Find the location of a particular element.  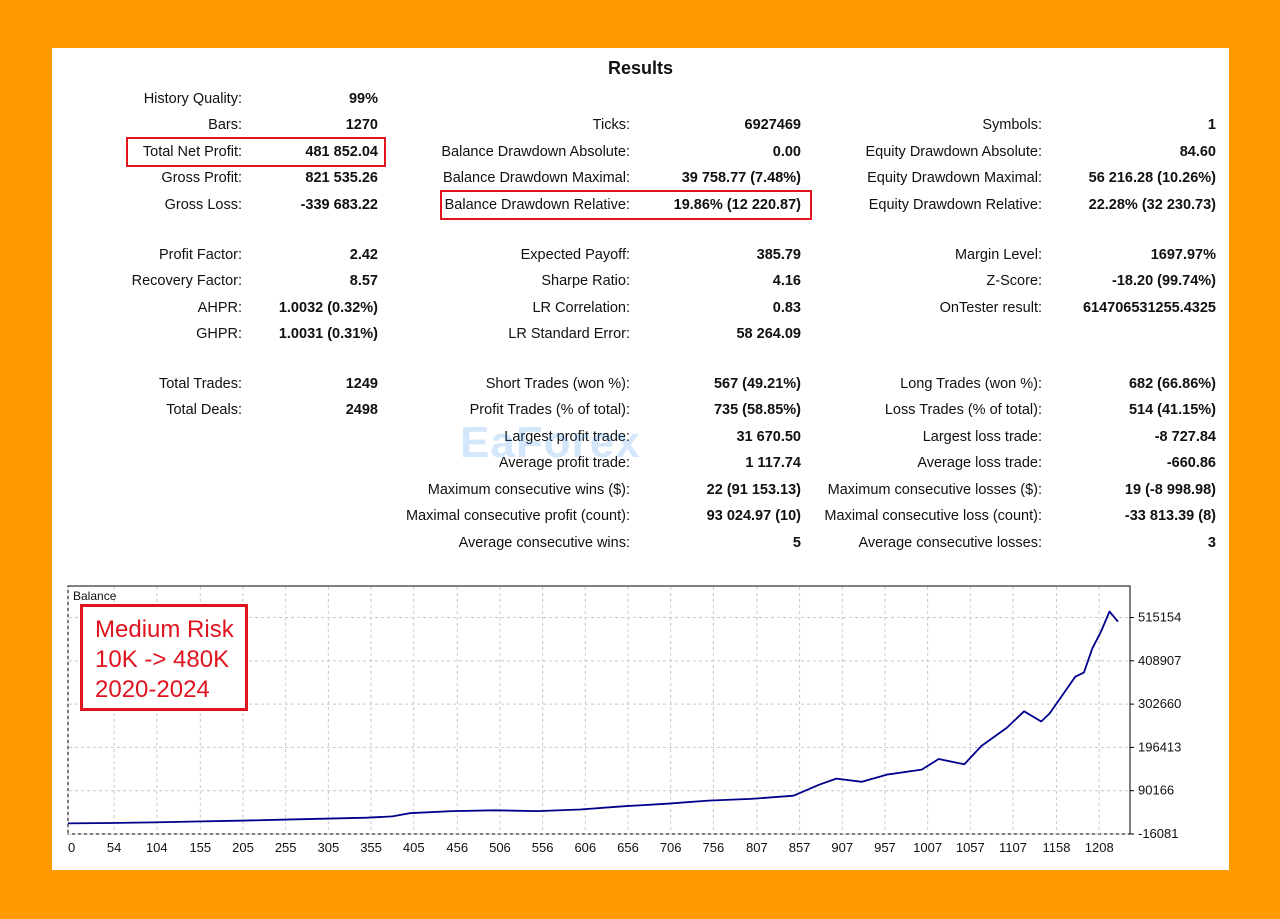

stat-label: Balance Drawdown Absolute: is located at coordinates (535, 152).